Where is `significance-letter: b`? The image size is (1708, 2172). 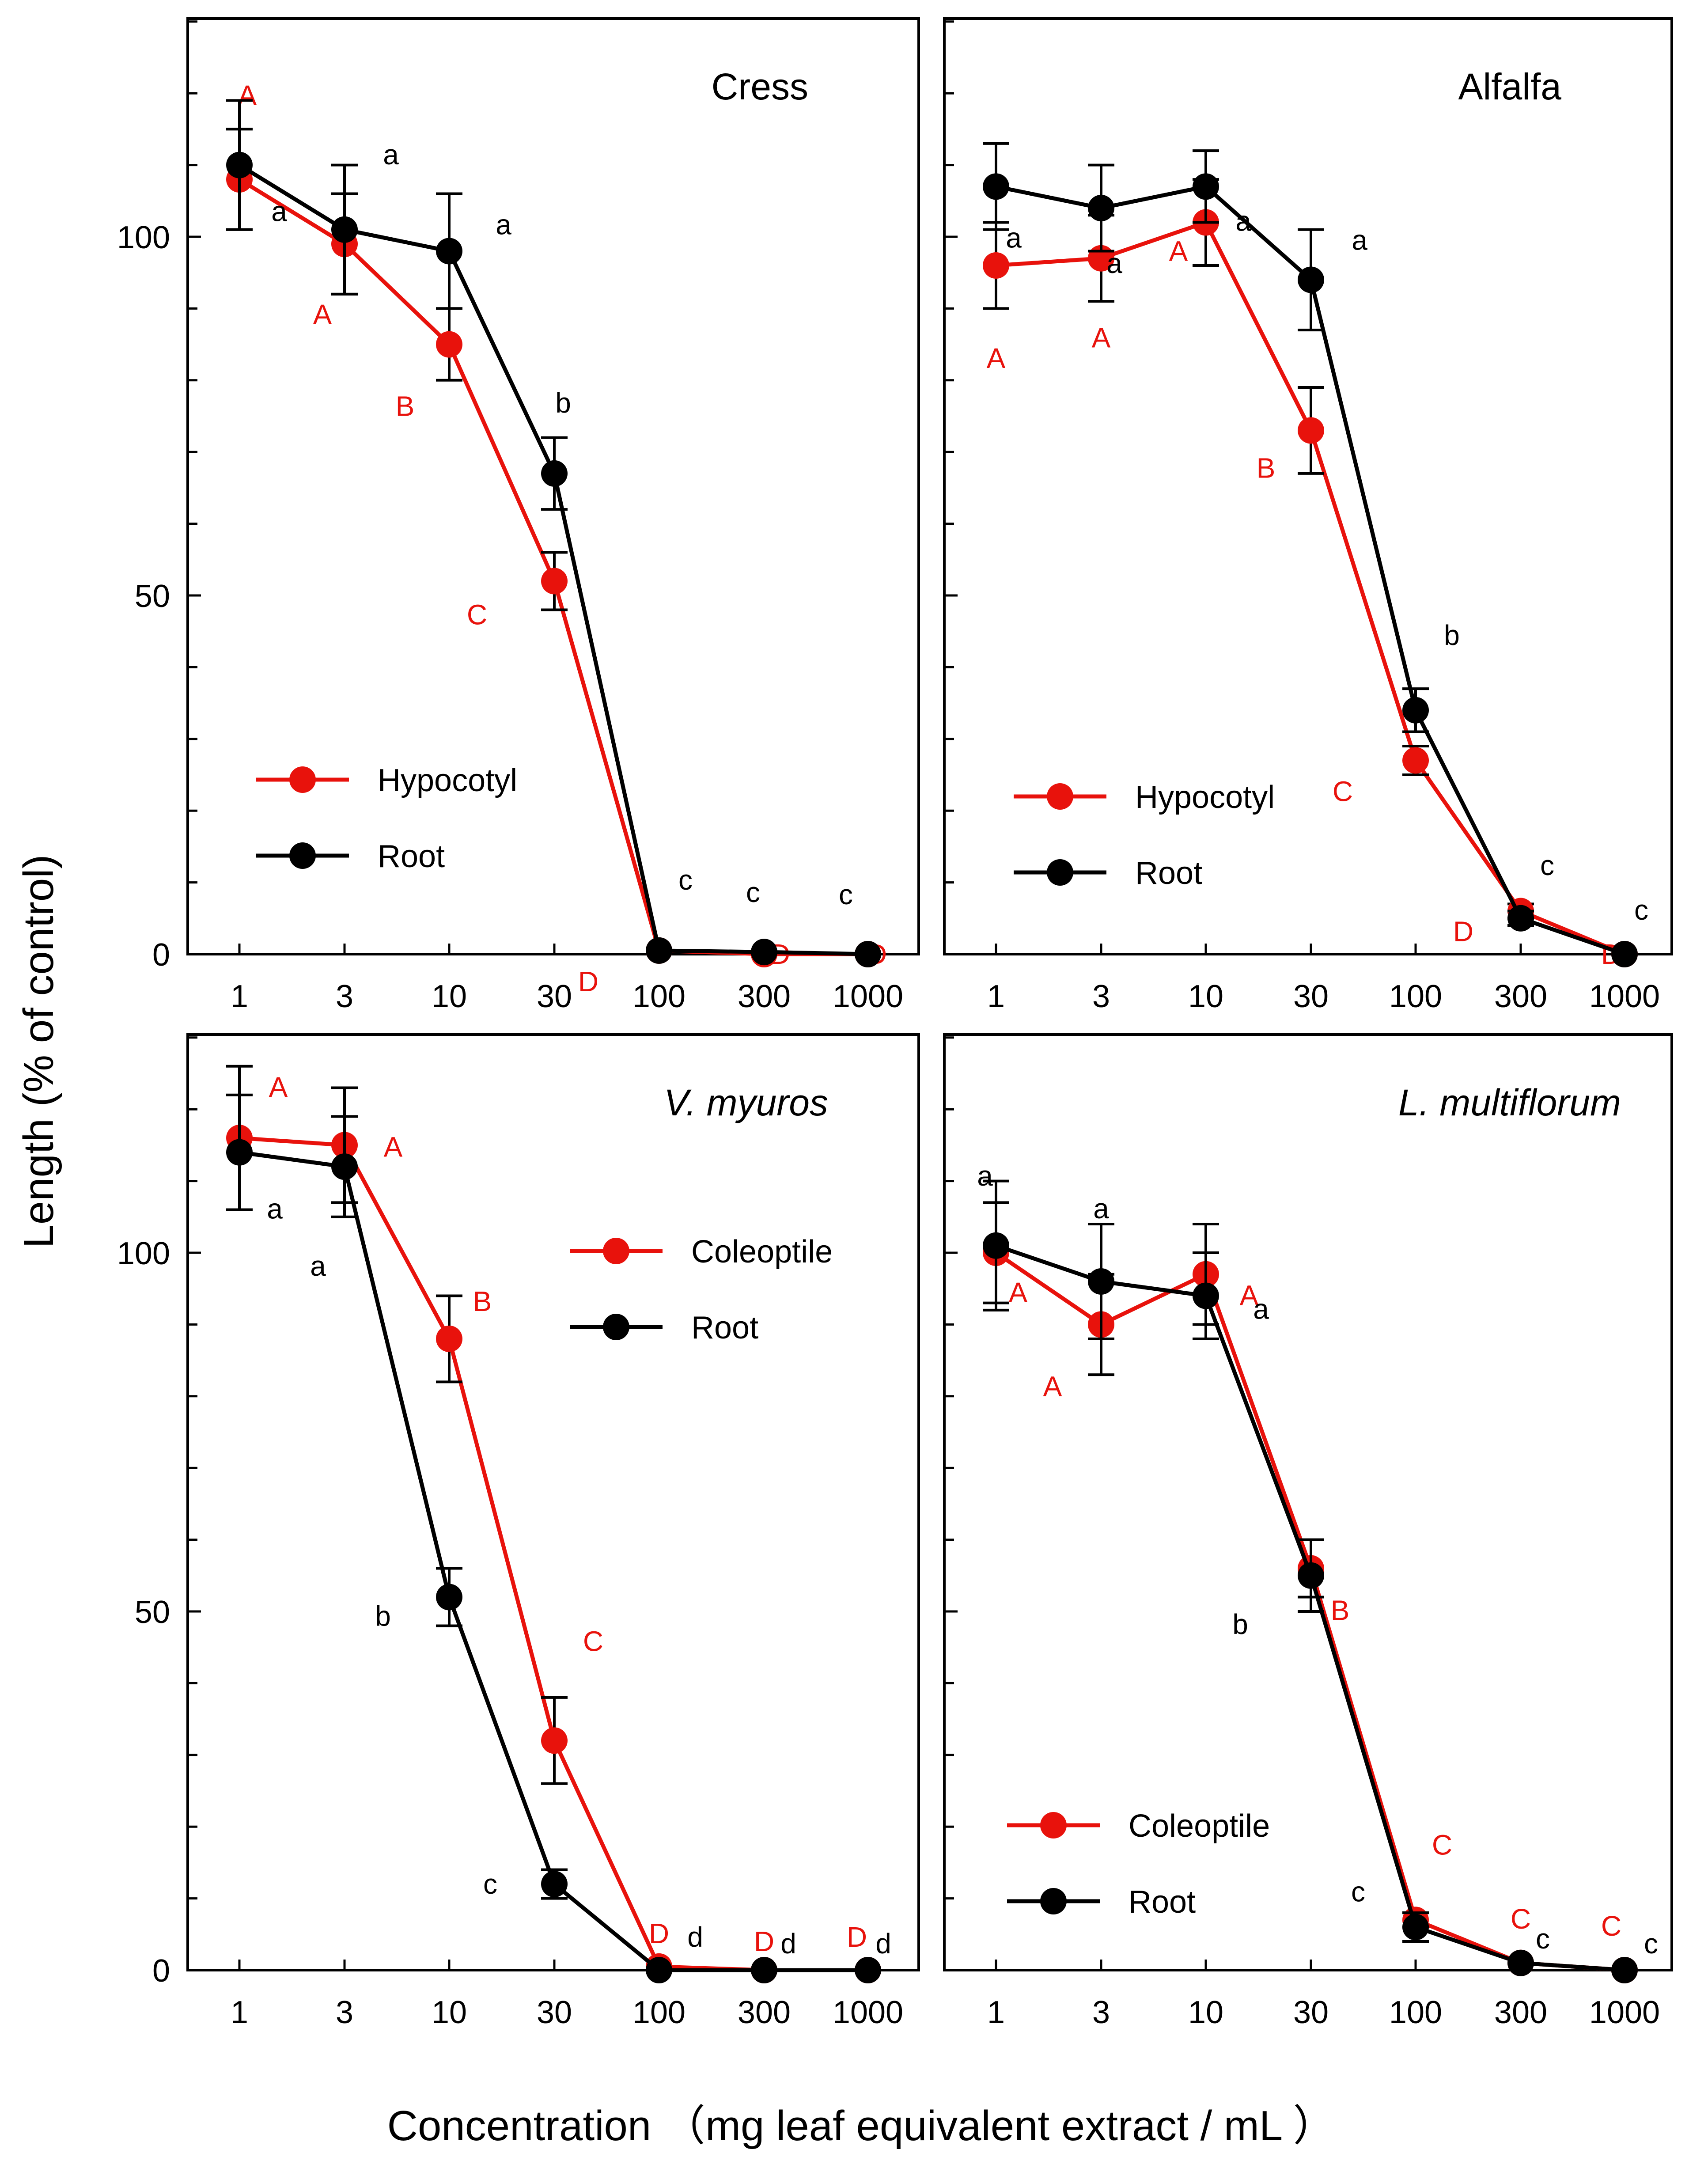
significance-letter: b is located at coordinates (1240, 1624).